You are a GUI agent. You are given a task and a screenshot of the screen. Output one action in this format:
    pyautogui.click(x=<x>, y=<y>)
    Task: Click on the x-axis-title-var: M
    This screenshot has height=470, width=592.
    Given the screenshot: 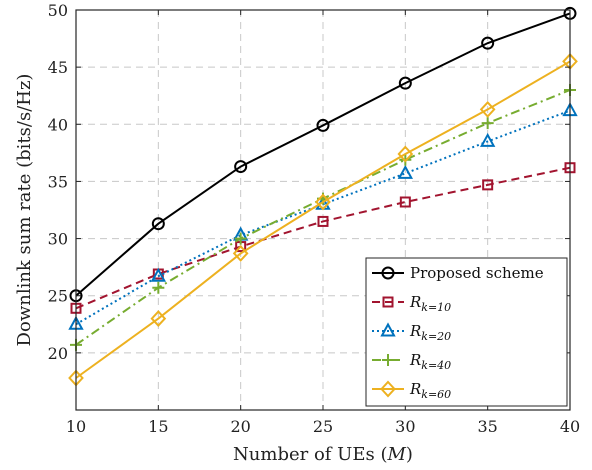 What is the action you would take?
    pyautogui.click(x=396, y=454)
    